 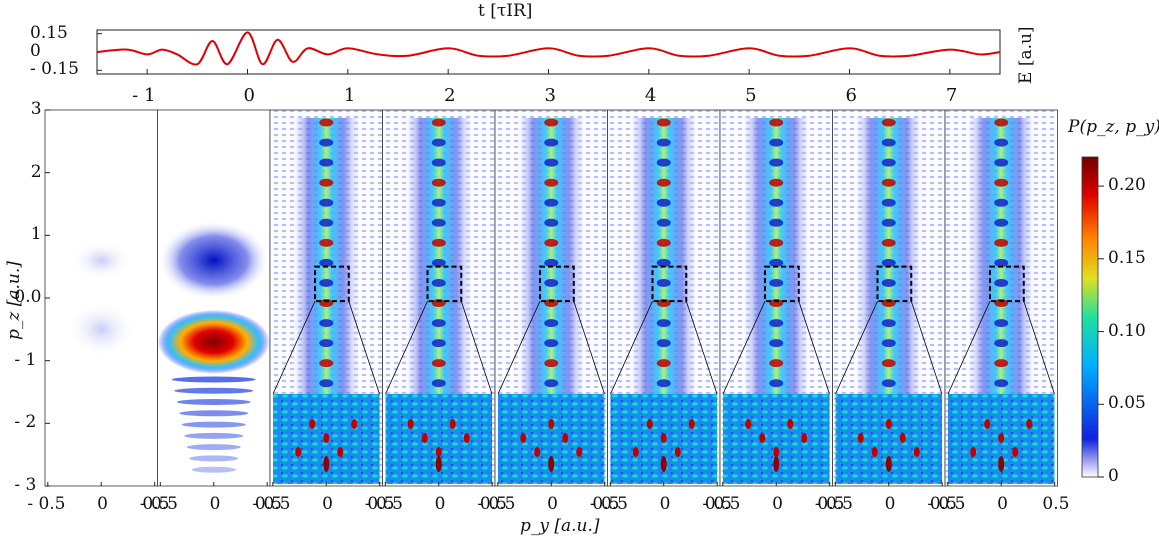 What do you see at coordinates (650, 95) in the screenshot?
I see `panel-time-label: 4` at bounding box center [650, 95].